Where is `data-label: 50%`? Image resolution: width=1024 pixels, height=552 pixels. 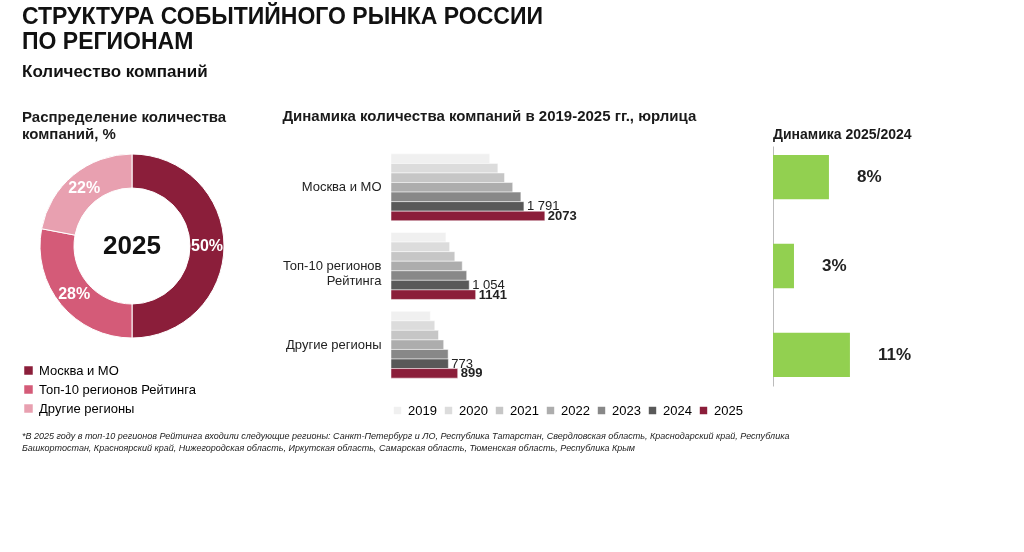
data-label: 50% is located at coordinates (207, 245).